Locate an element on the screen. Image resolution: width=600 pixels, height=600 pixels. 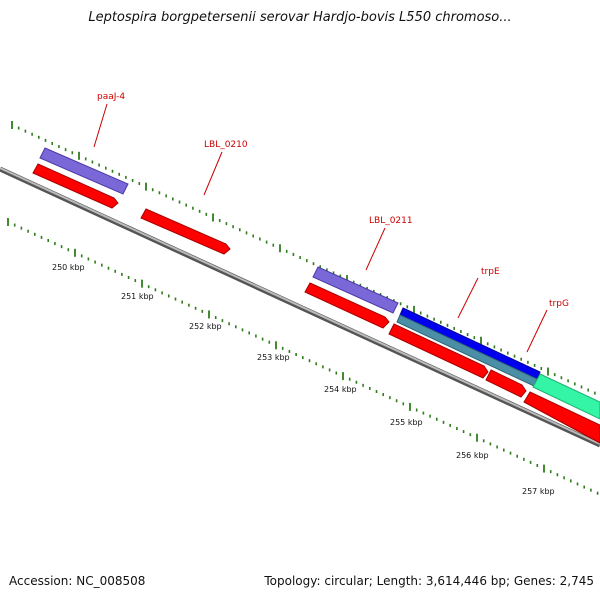
label-leader-trpE is located at coordinates (468, 298).